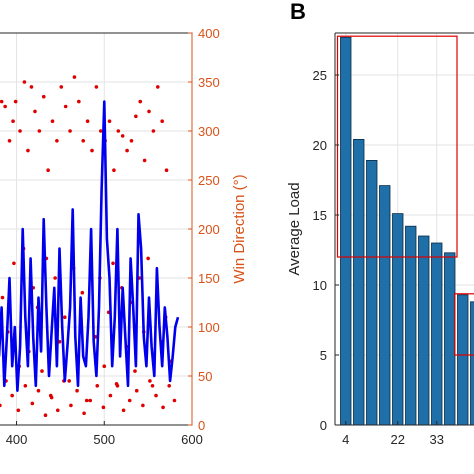 The image size is (474, 474). What do you see at coordinates (398, 439) in the screenshot?
I see `panel-b-x-tick-label: 22` at bounding box center [398, 439].